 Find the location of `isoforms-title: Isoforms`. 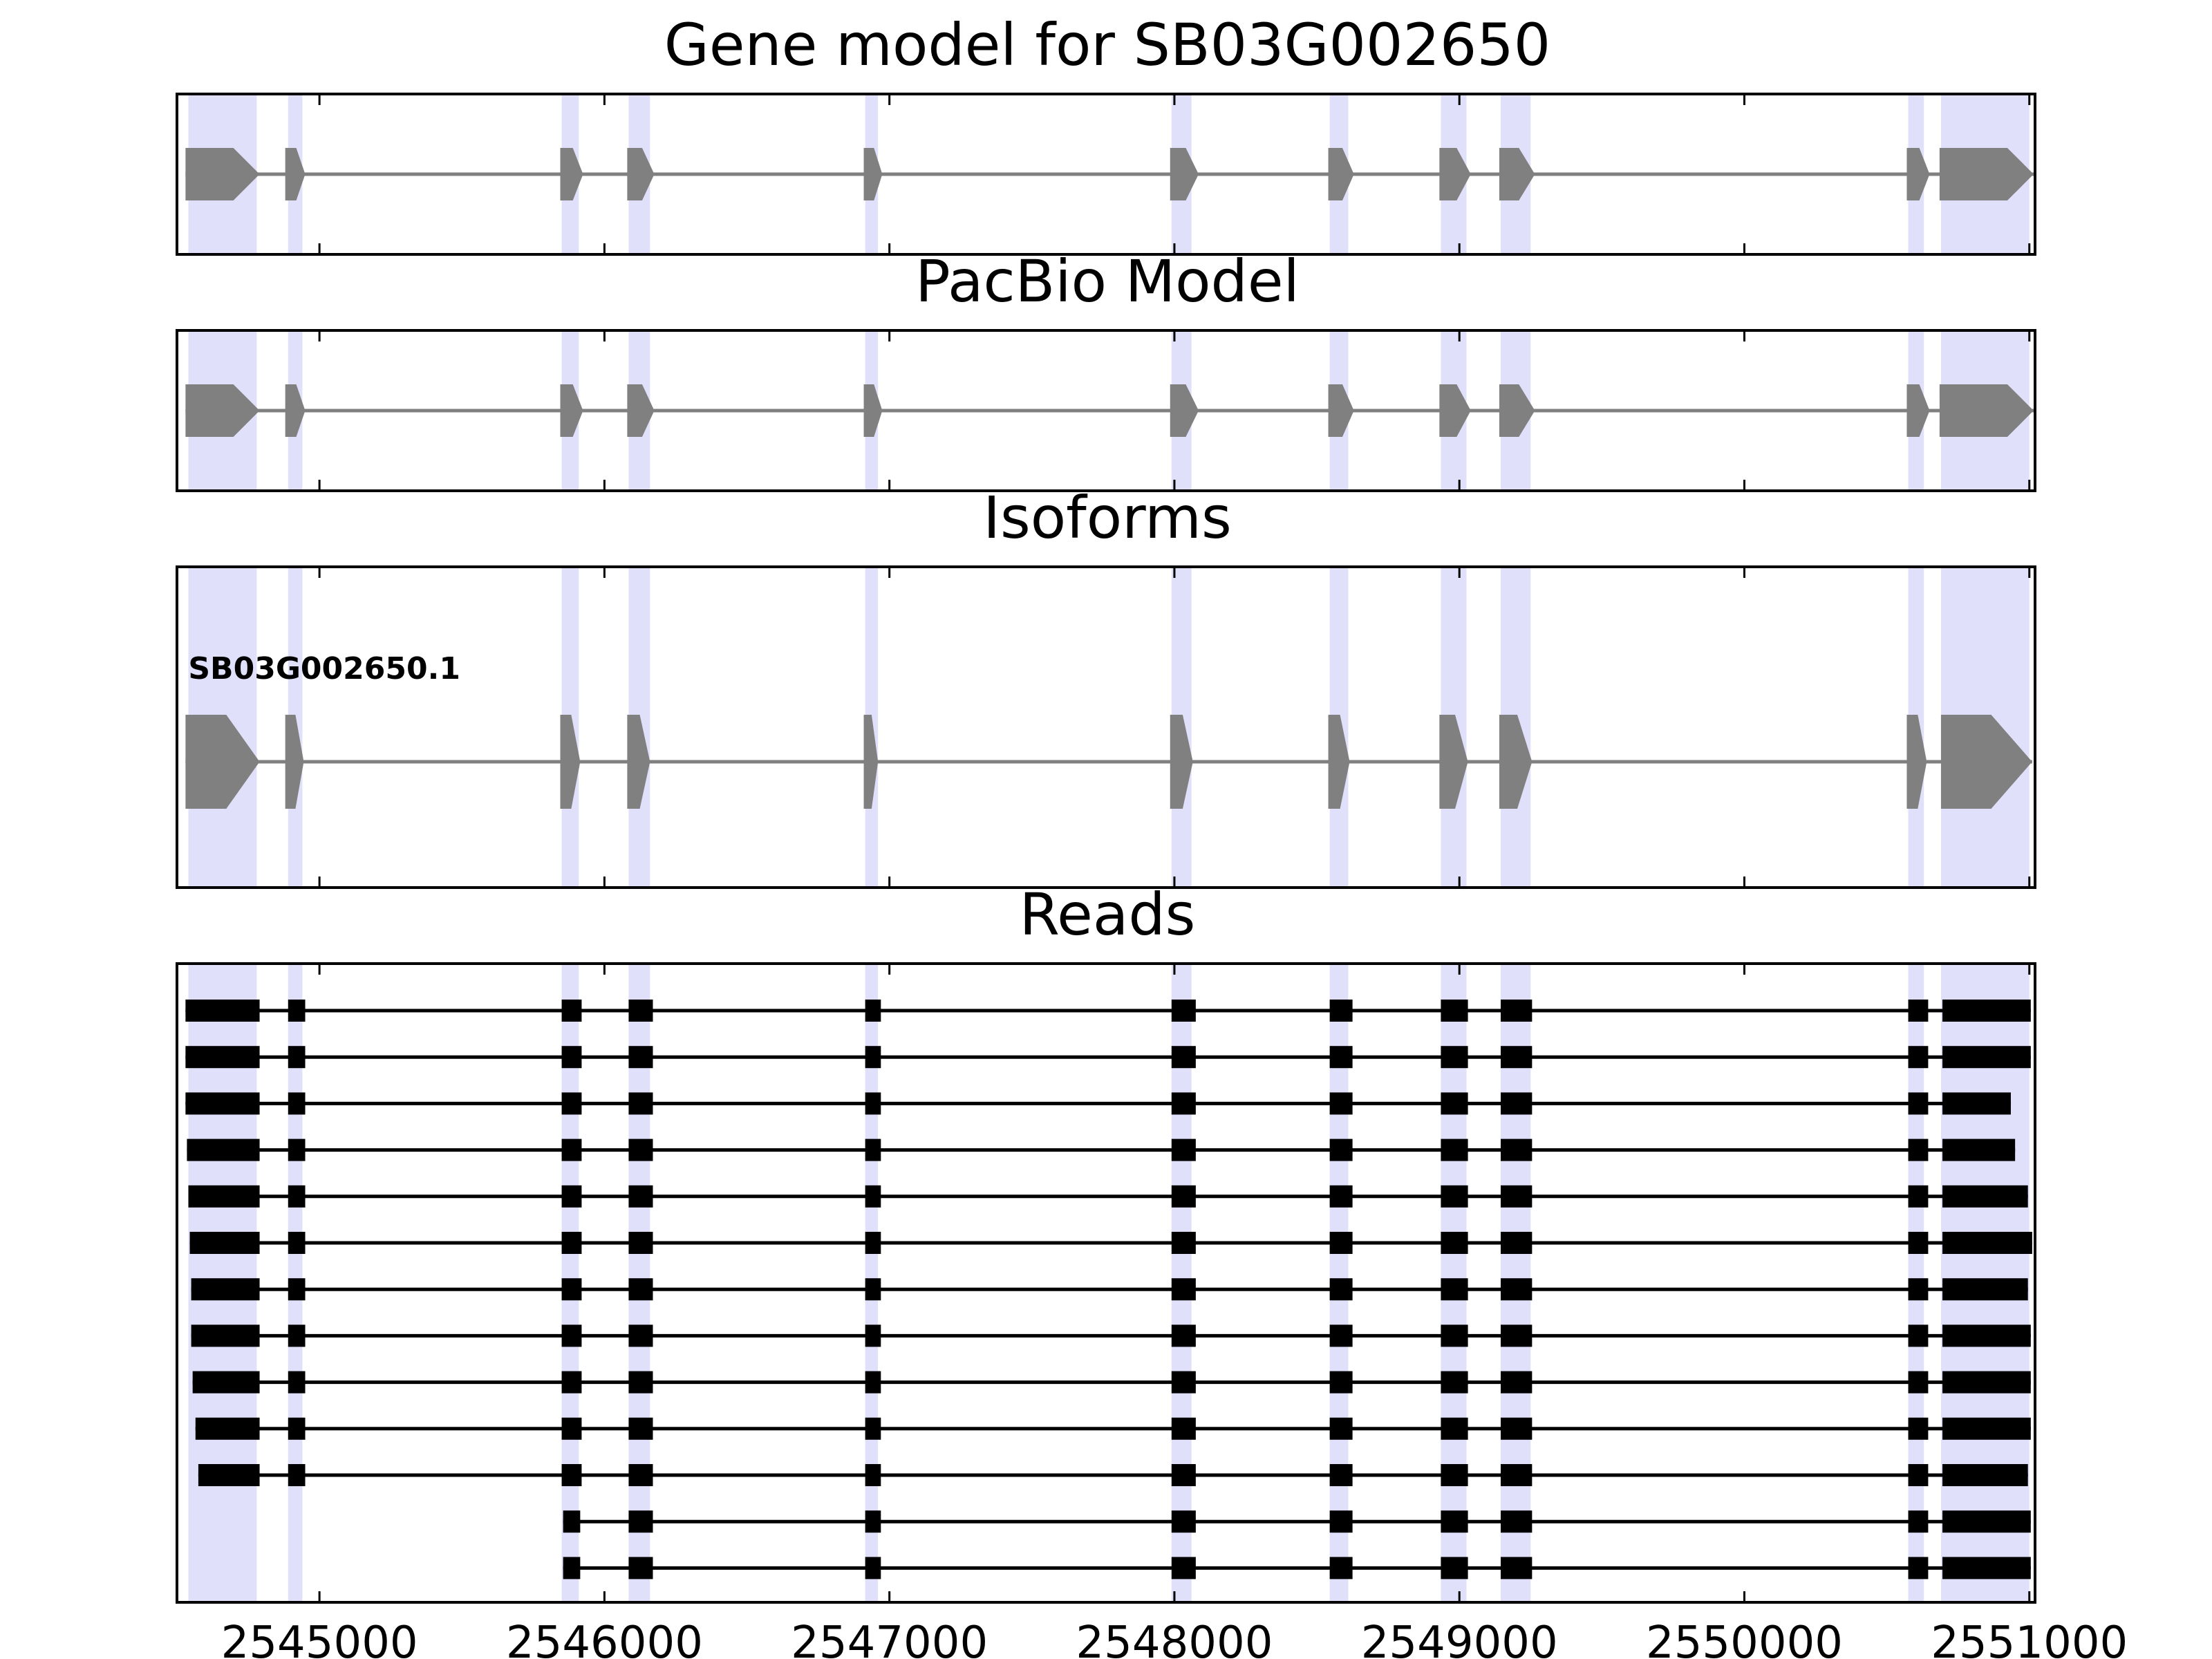

isoforms-title: Isoforms is located at coordinates (1107, 518).